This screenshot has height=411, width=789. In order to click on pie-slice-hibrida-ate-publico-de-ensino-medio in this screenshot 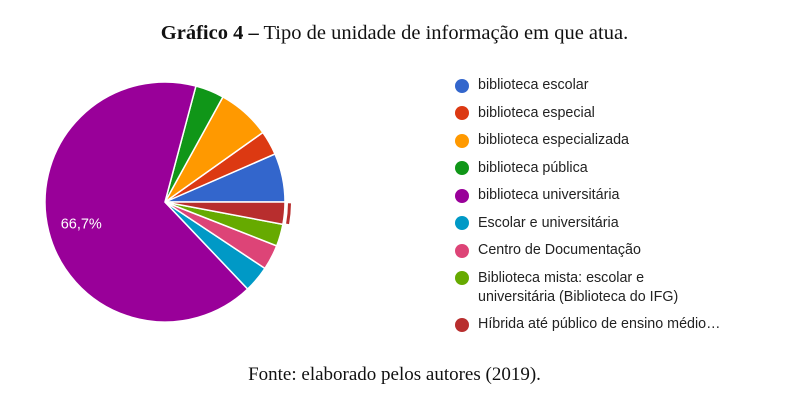, I will do `click(225, 213)`.